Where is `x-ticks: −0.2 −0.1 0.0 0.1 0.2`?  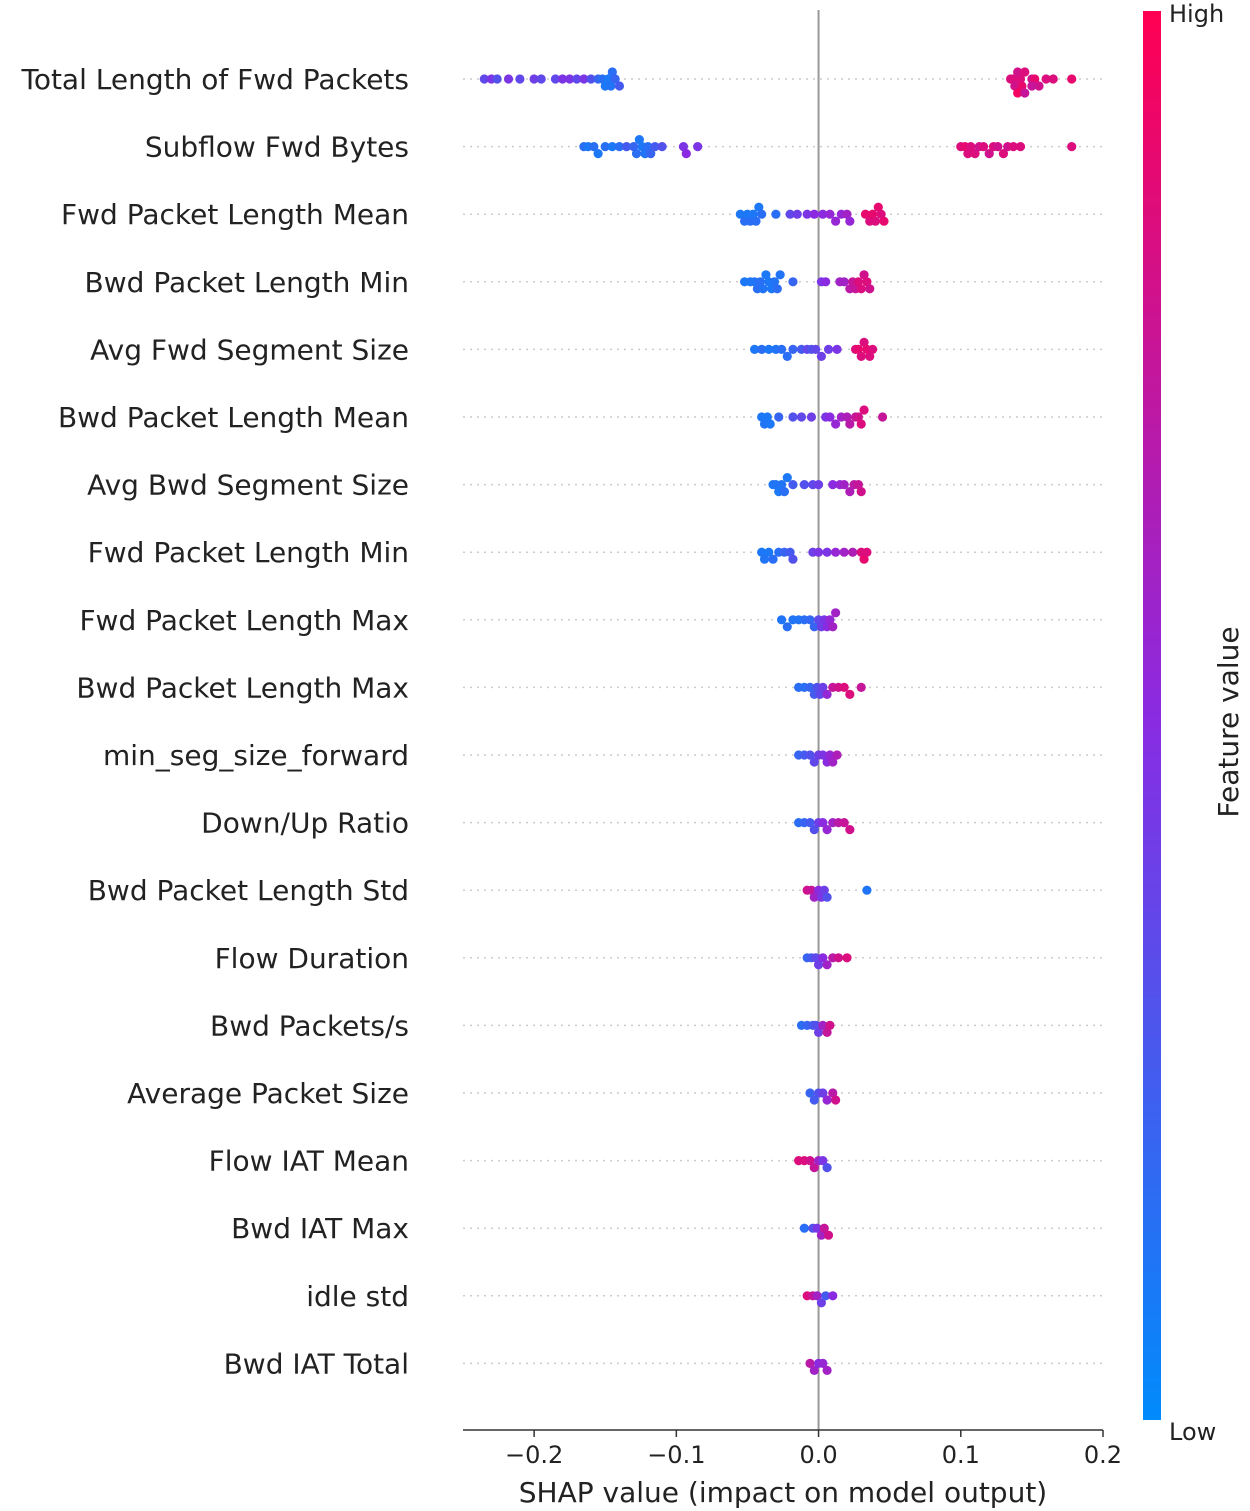
x-ticks: −0.2 −0.1 0.0 0.1 0.2 is located at coordinates (813, 1449).